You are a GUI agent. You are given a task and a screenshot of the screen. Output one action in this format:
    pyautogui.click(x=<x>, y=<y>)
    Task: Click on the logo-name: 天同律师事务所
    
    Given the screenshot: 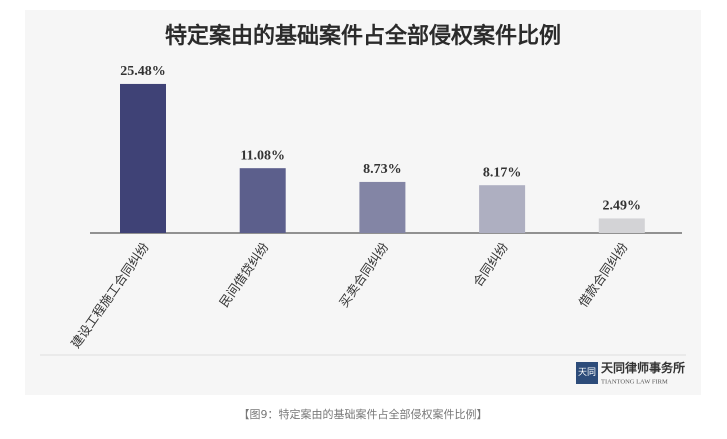 What is the action you would take?
    pyautogui.click(x=643, y=367)
    